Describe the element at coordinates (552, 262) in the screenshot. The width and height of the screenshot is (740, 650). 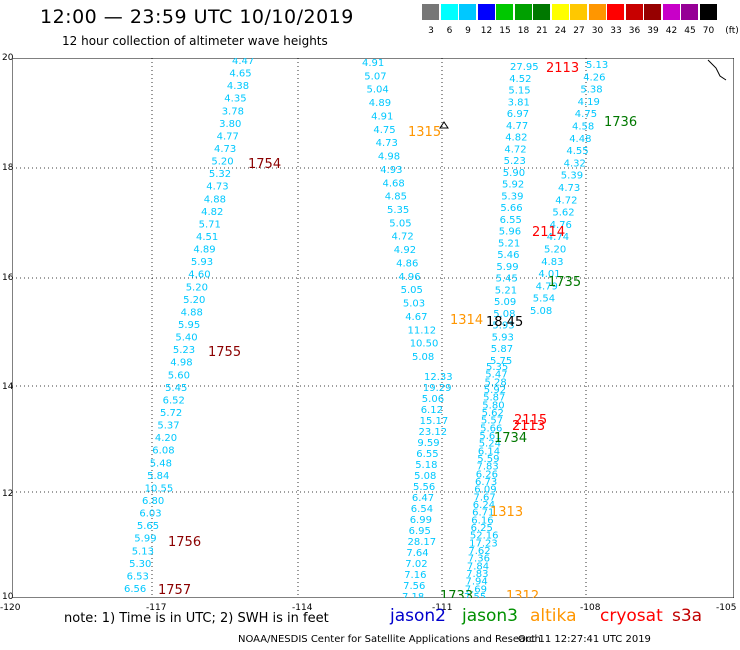
I see `swh-value: 4.83` at that location.